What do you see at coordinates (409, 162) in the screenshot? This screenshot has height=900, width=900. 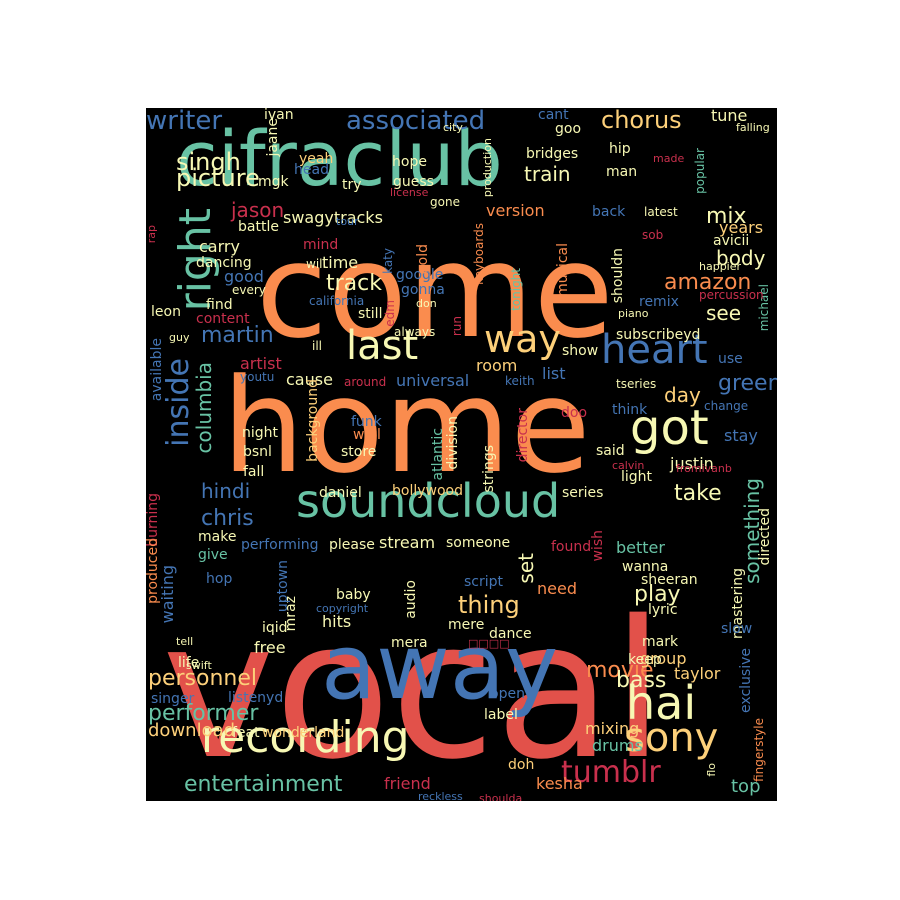 I see `word-hope: hope` at bounding box center [409, 162].